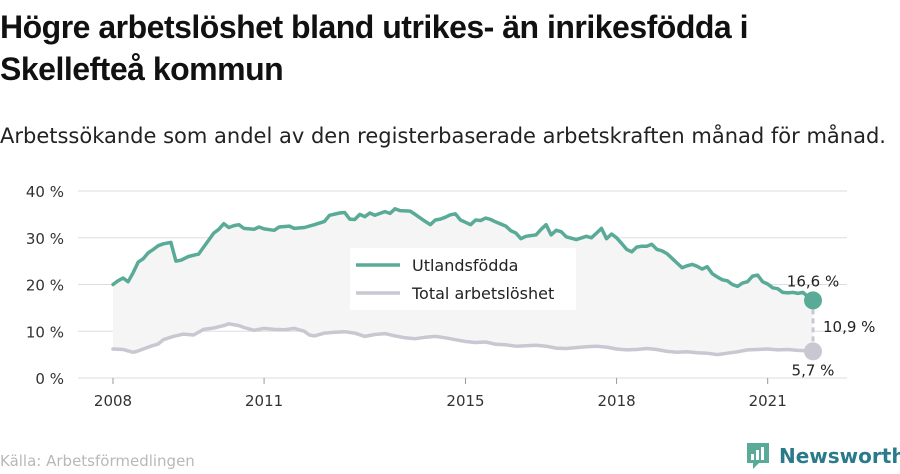  What do you see at coordinates (45, 332) in the screenshot?
I see `y-tick-label: 10 %` at bounding box center [45, 332].